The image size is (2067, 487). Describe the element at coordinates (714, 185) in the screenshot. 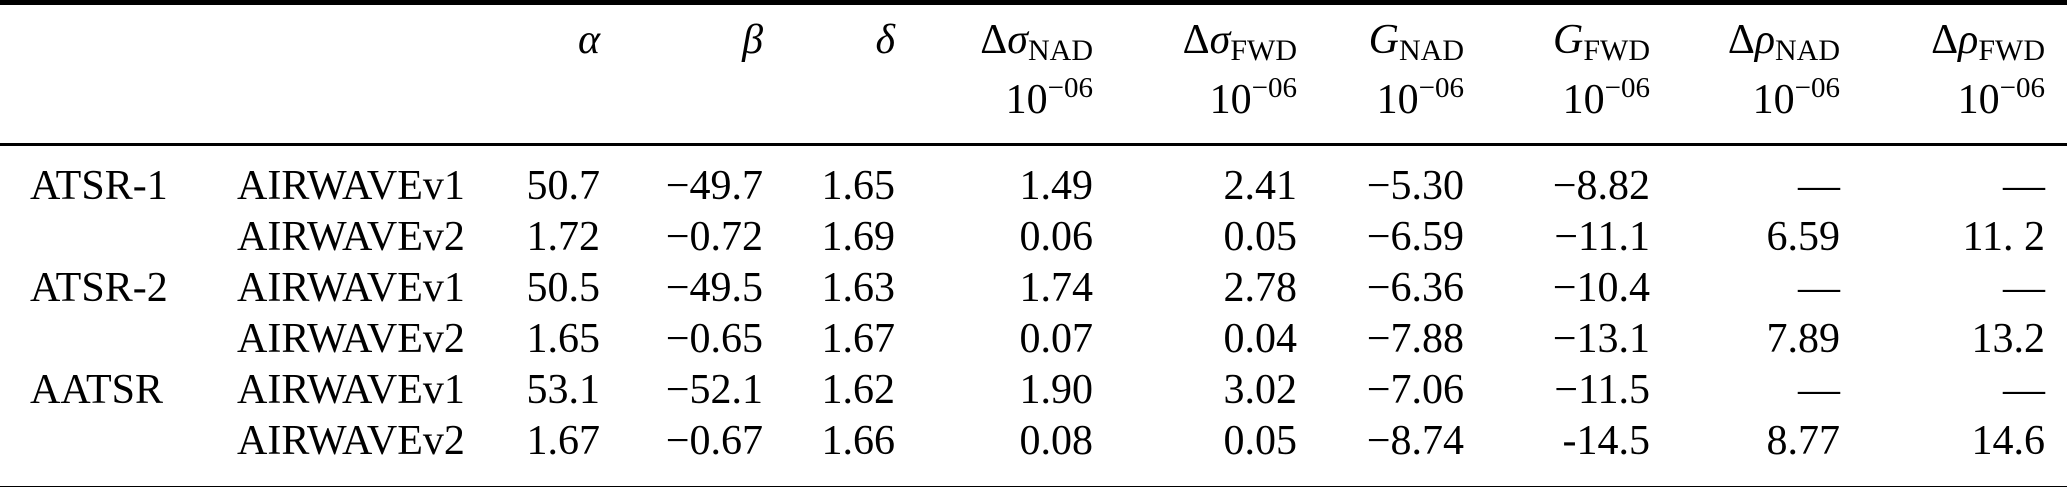

I see `value-cell: −49.7` at that location.